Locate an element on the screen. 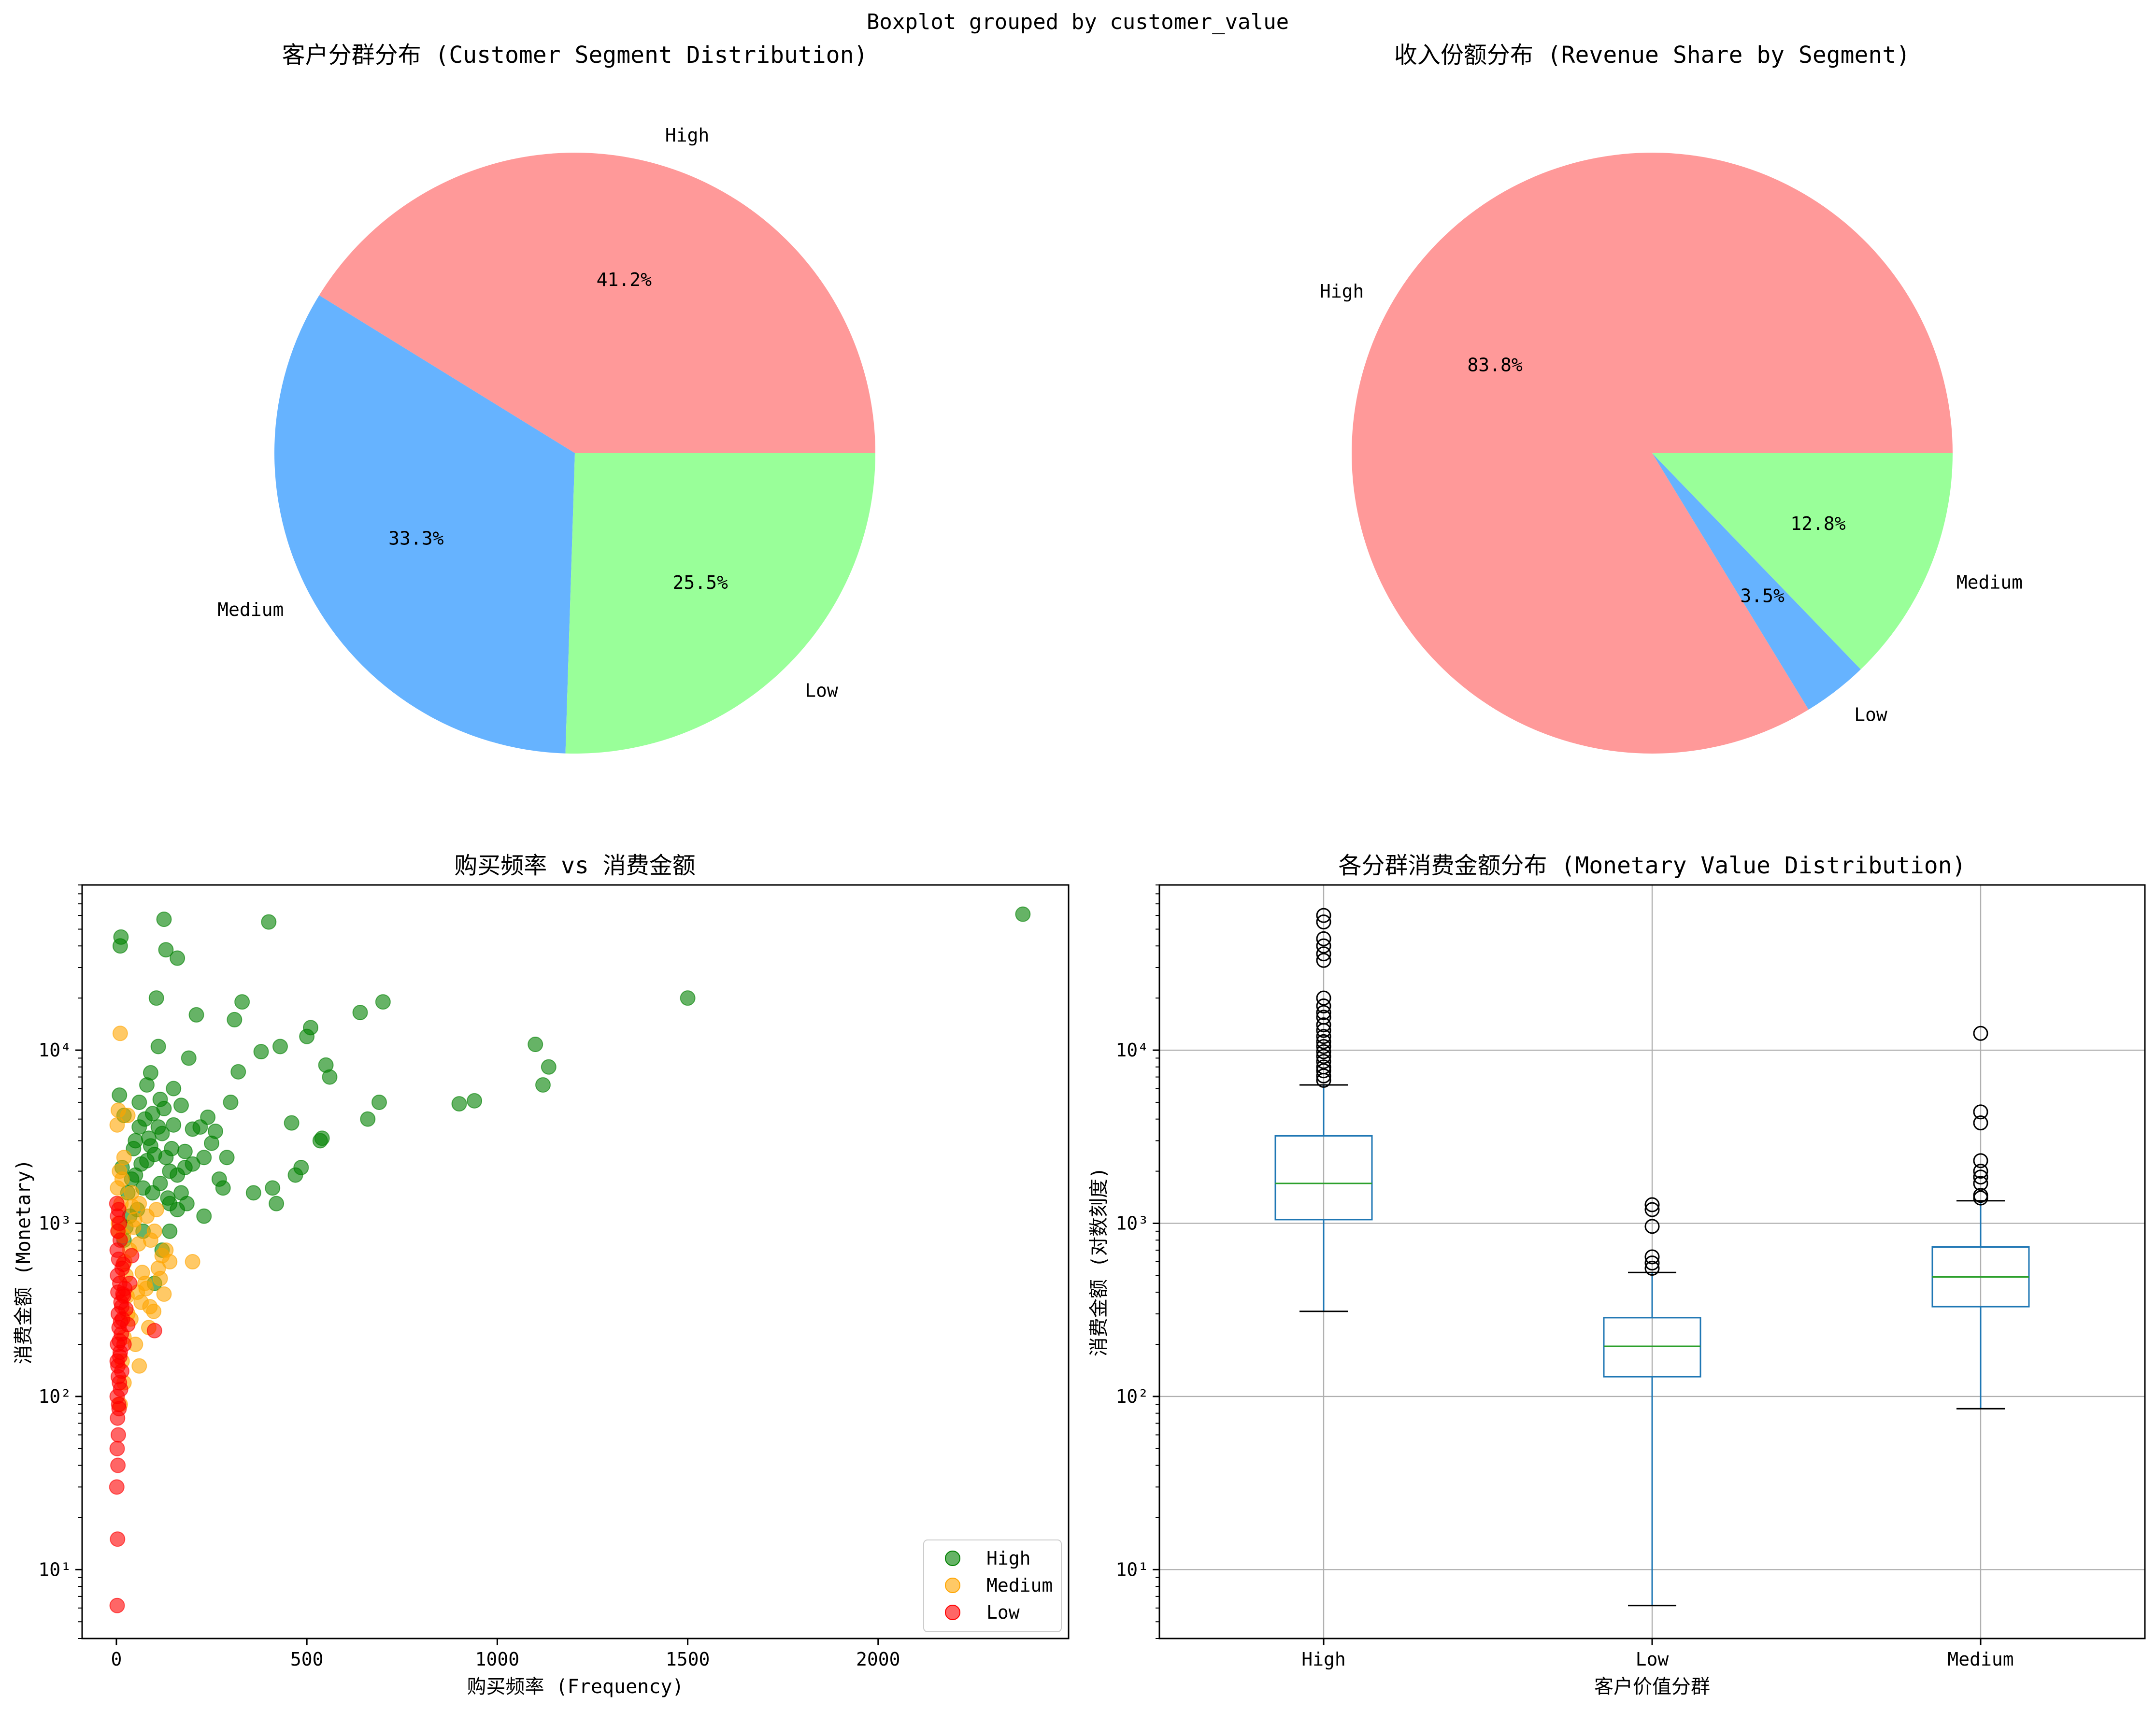 This screenshot has width=2156, height=1710. pie1-slice-medium is located at coordinates (424, 524).